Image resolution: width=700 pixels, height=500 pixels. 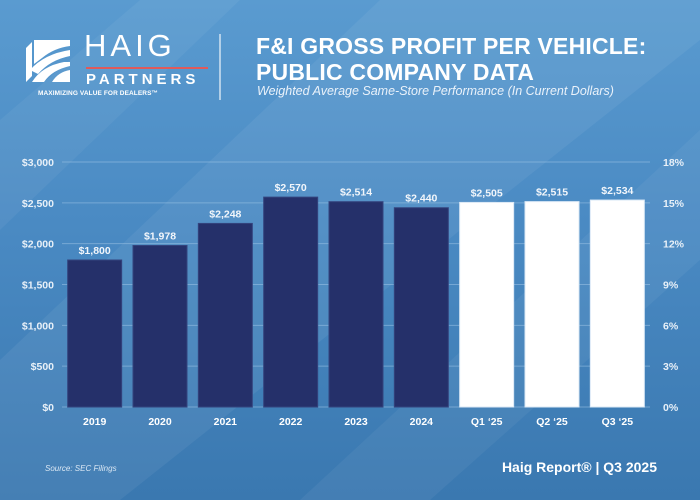 What do you see at coordinates (48, 408) in the screenshot?
I see `y-tick-label: $0` at bounding box center [48, 408].